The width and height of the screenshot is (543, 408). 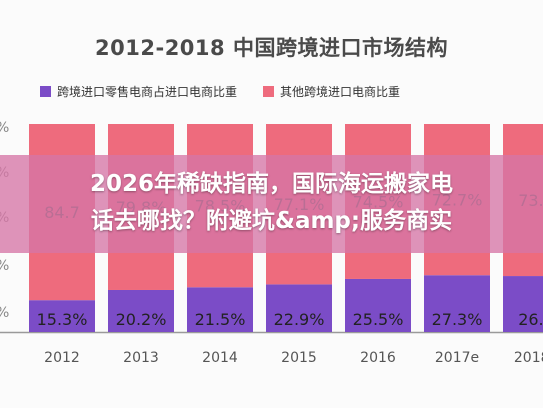 What do you see at coordinates (457, 358) in the screenshot?
I see `x-tick-2017e: 2017e` at bounding box center [457, 358].